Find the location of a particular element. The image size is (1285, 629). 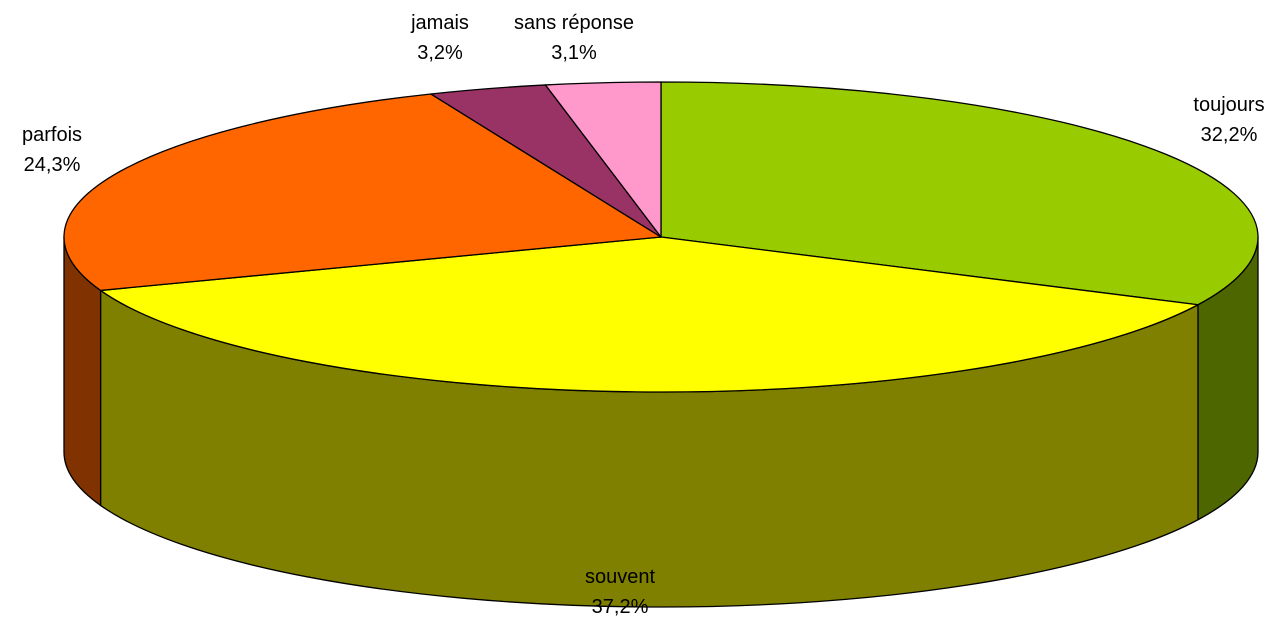

slice-value-label: 32,2% is located at coordinates (1229, 135).